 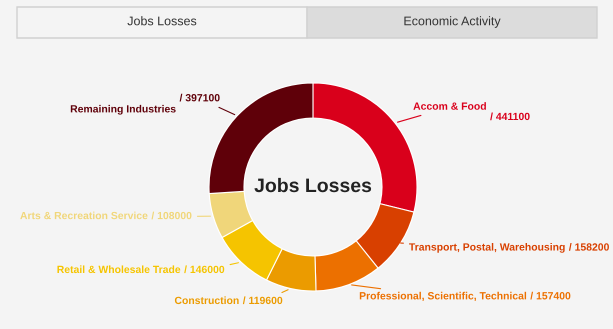 I want to click on slice-label: Transport, Postal, Warehousing, so click(x=487, y=247).